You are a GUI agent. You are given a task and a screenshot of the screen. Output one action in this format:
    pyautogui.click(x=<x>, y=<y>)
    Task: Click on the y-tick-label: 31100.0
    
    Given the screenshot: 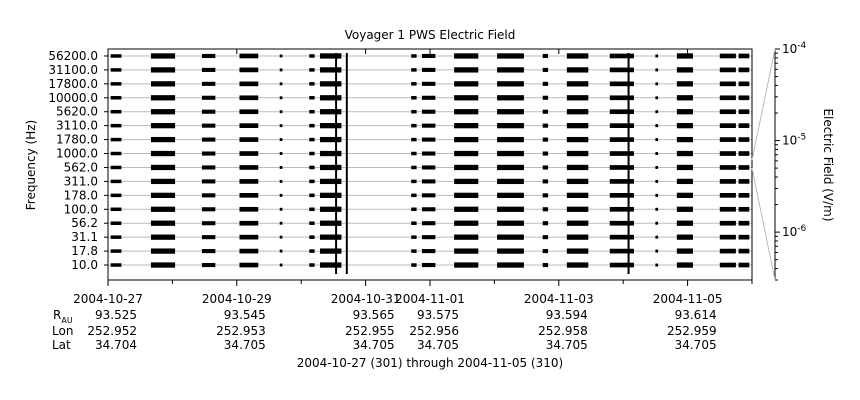 What is the action you would take?
    pyautogui.click(x=73, y=70)
    